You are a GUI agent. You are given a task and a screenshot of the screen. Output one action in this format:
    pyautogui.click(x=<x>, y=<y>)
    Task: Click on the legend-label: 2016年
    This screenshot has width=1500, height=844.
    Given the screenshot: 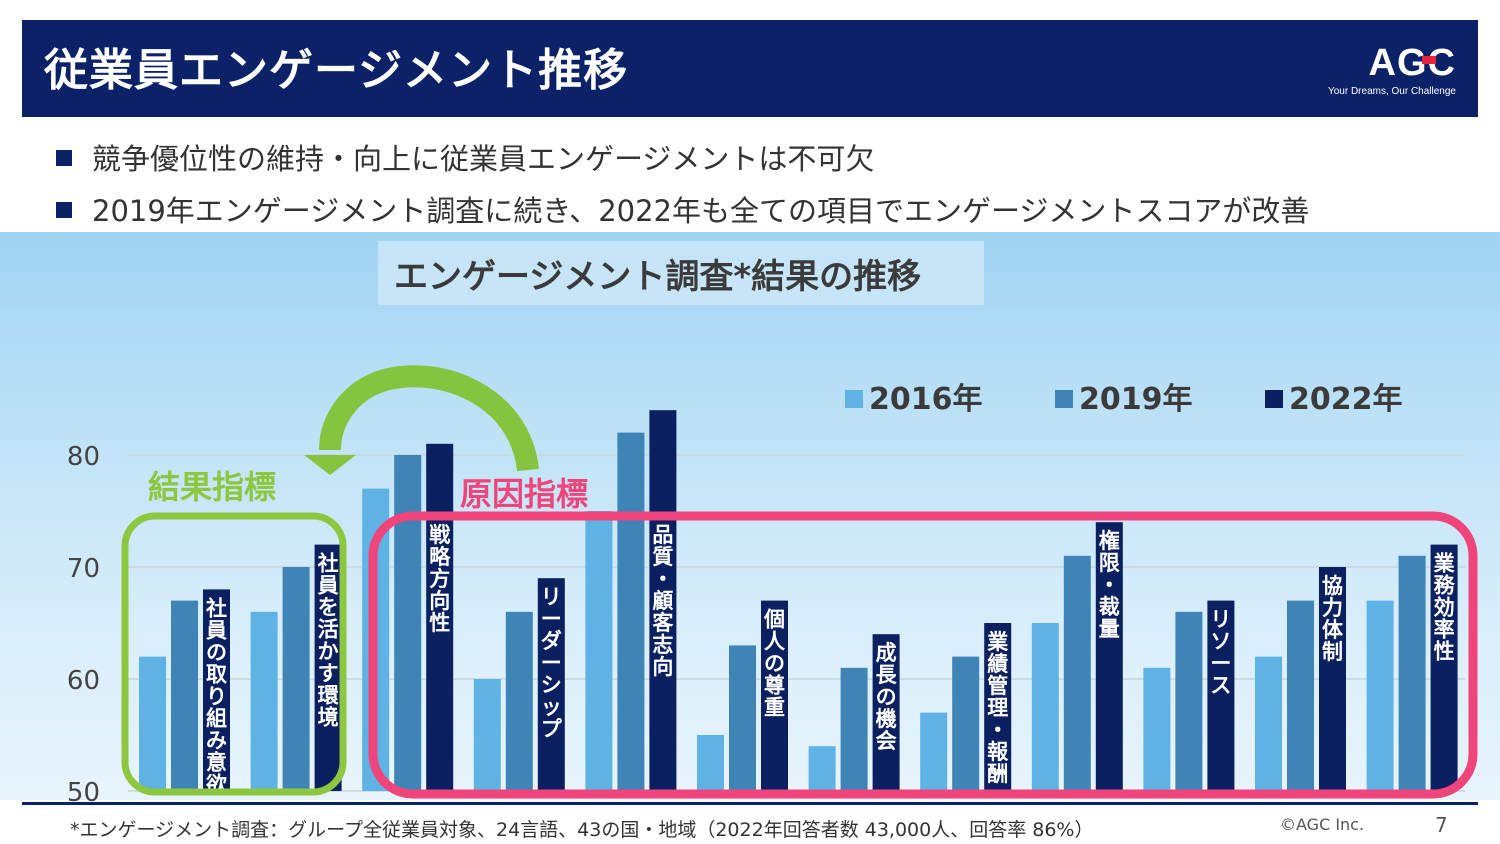 What is the action you would take?
    pyautogui.click(x=926, y=399)
    